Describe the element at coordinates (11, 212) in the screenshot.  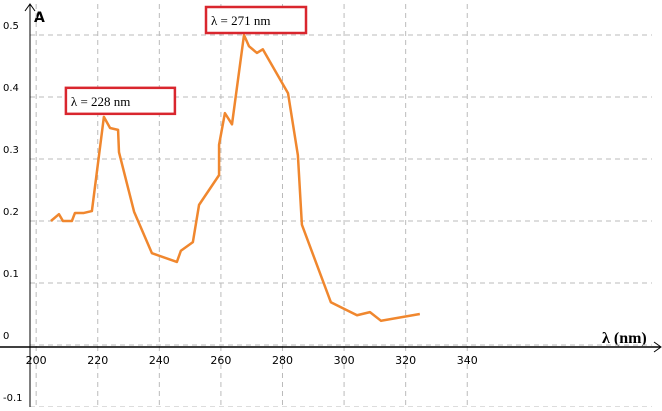
I see `y-tick-label: 0.2` at that location.